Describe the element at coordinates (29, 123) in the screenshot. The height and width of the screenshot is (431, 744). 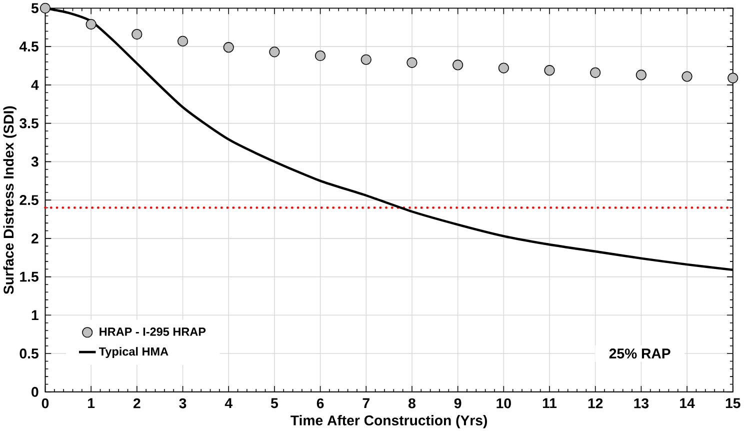
I see `y-tick-label: 3.5` at that location.